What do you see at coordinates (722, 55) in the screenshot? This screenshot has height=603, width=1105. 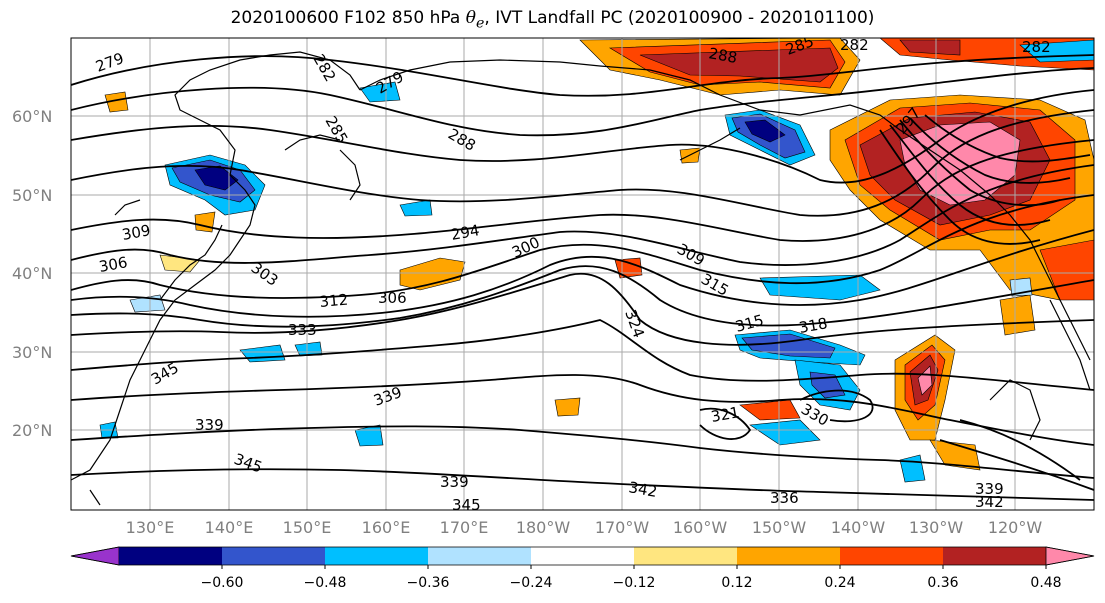 I see `contour-label: 288` at bounding box center [722, 55].